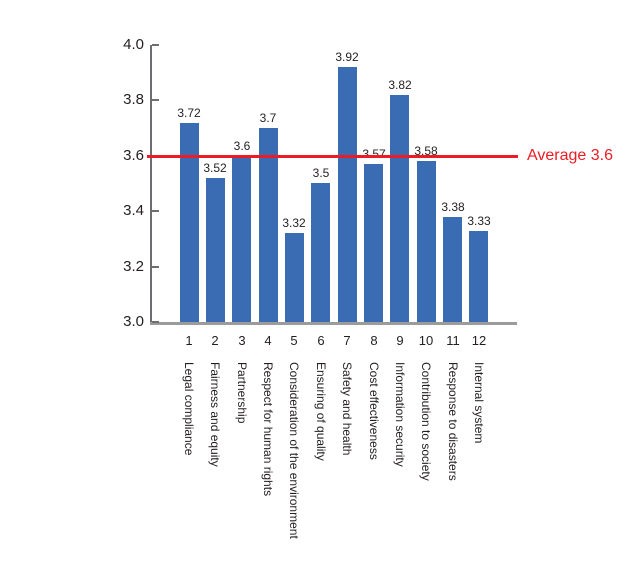 Image resolution: width=630 pixels, height=581 pixels. Describe the element at coordinates (189, 113) in the screenshot. I see `bar-value-label: 3.72` at that location.